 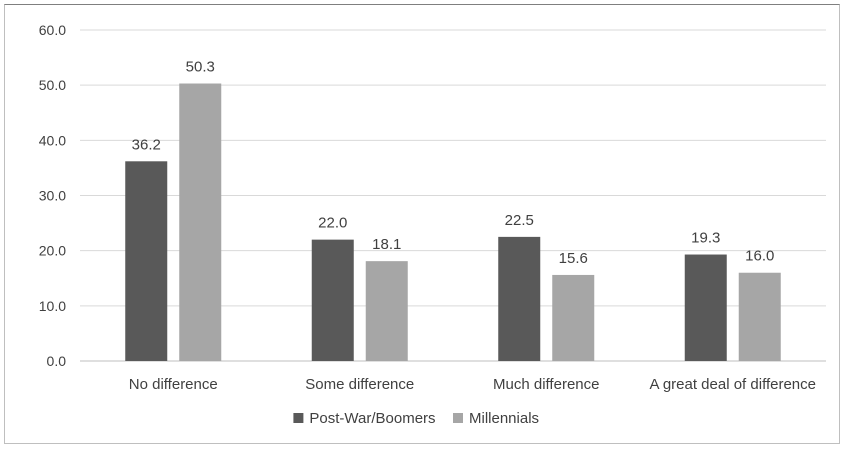 I want to click on x-category-label: Much difference, so click(x=546, y=384).